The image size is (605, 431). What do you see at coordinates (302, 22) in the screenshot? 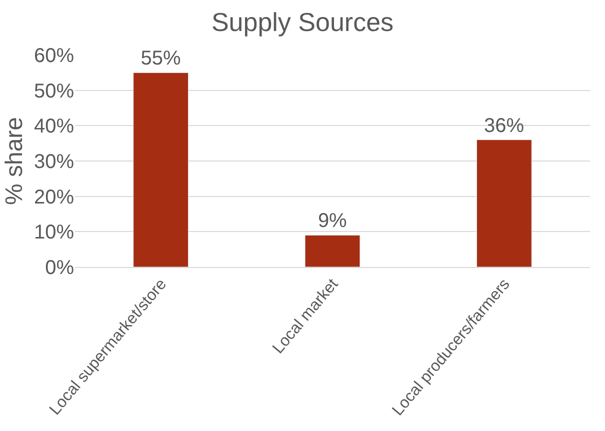
I see `chart-title: Supply Sources` at bounding box center [302, 22].